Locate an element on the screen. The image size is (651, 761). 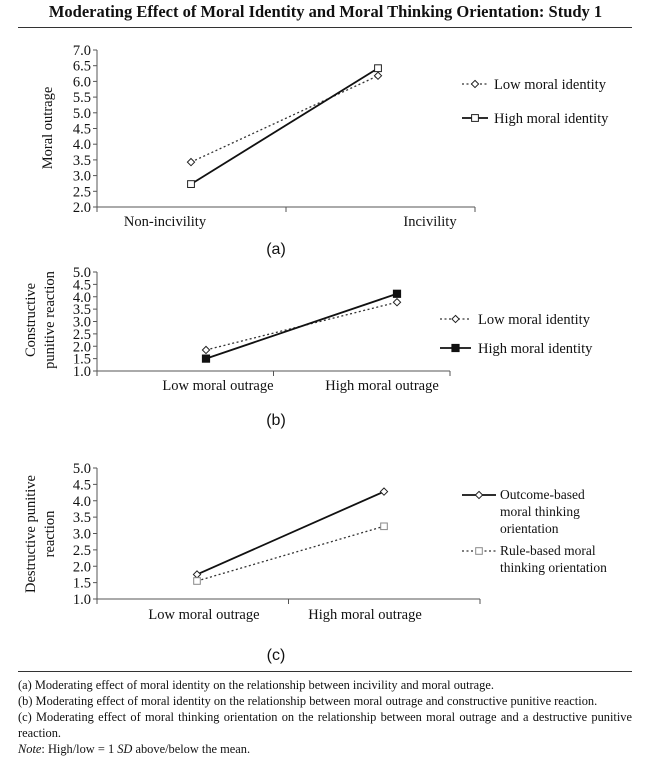
x-category-label-2-0: Low moral outrage is located at coordinates (203, 615).